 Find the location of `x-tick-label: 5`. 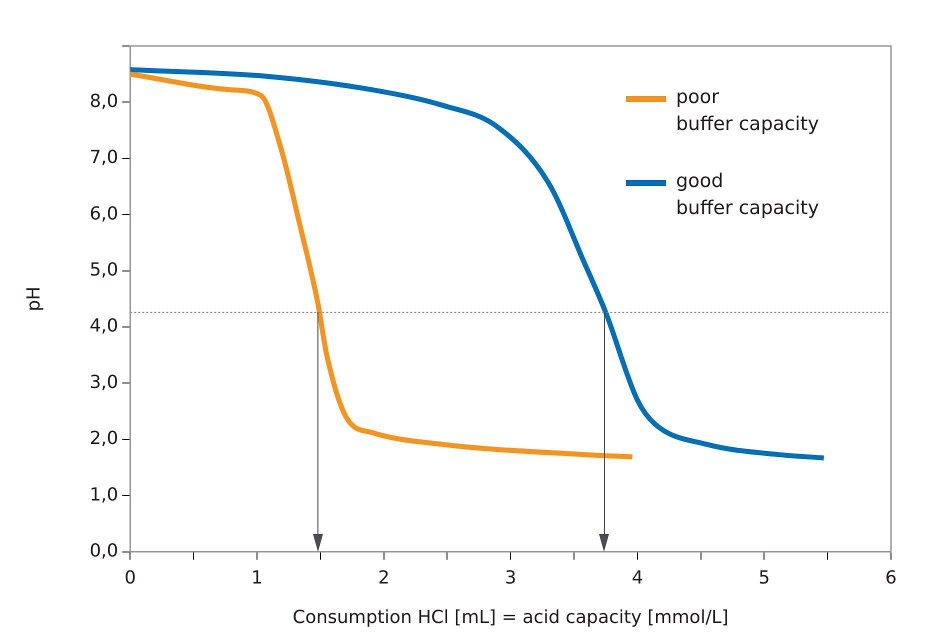

x-tick-label: 5 is located at coordinates (764, 577).